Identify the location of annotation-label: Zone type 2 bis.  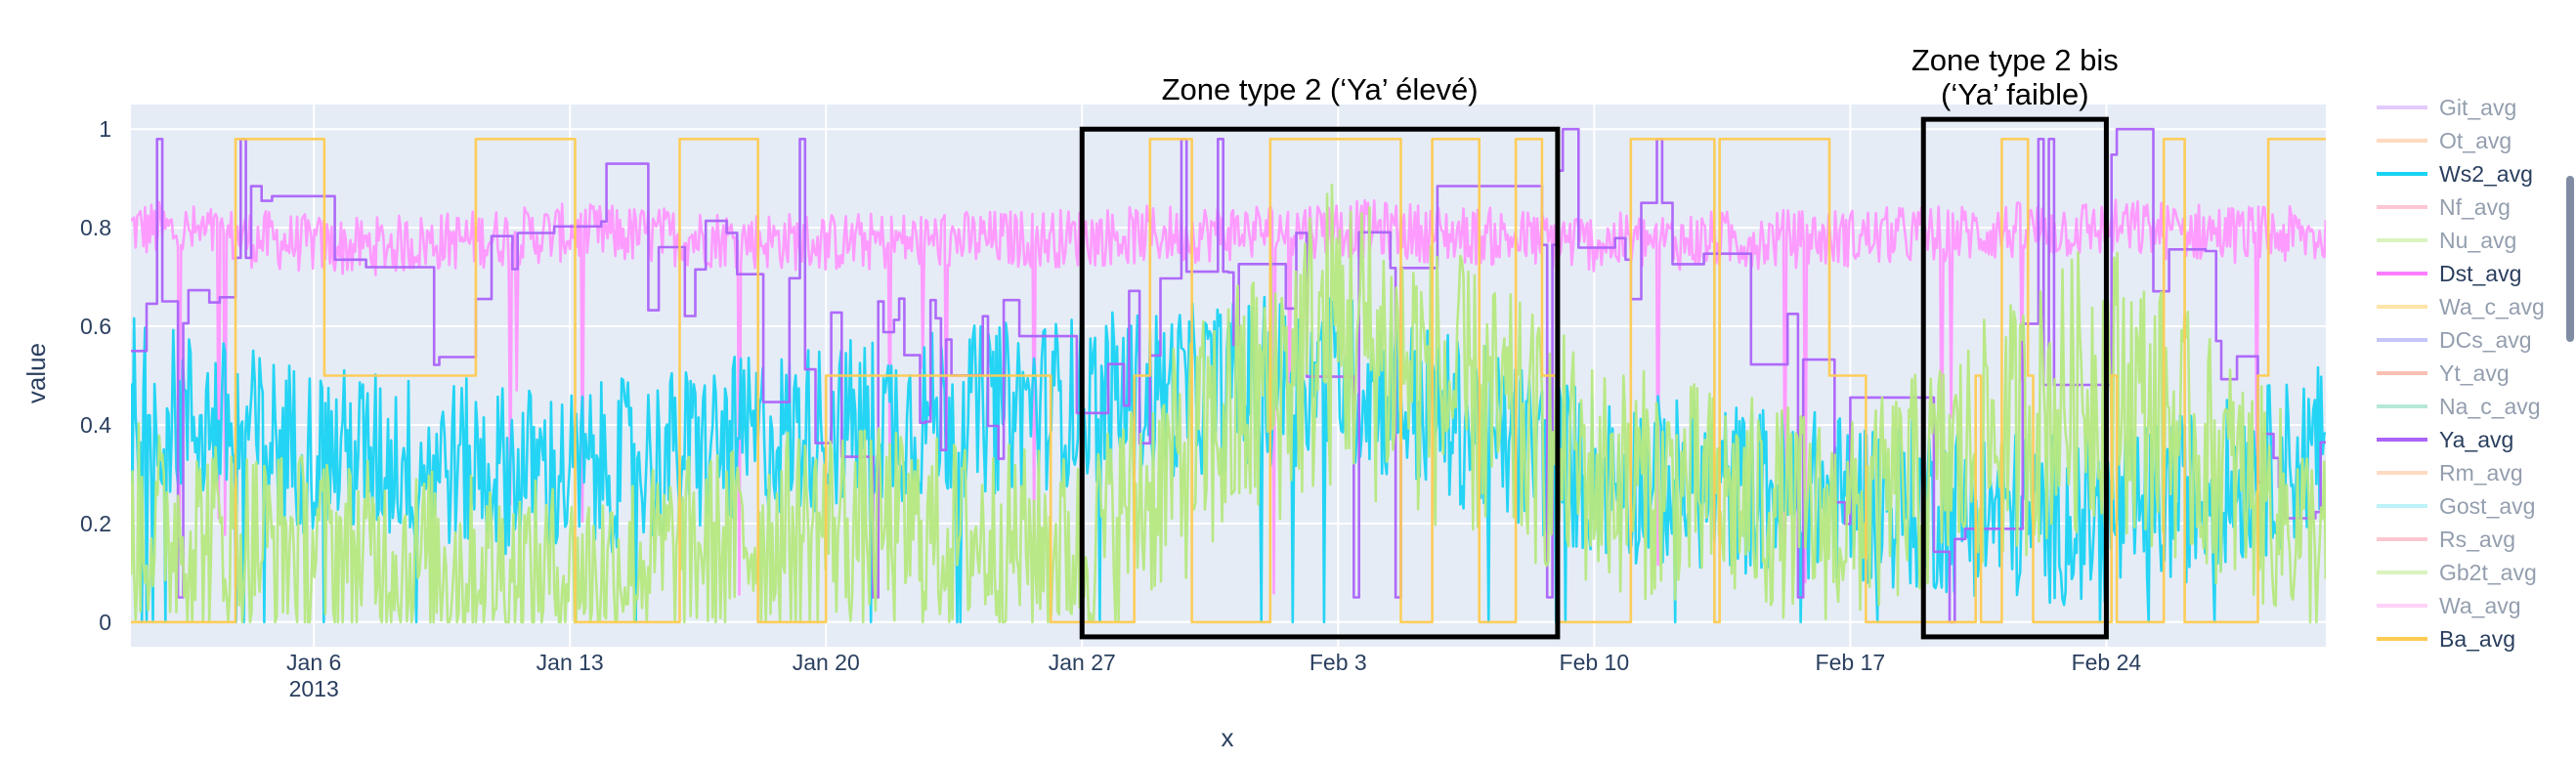
(2015, 60).